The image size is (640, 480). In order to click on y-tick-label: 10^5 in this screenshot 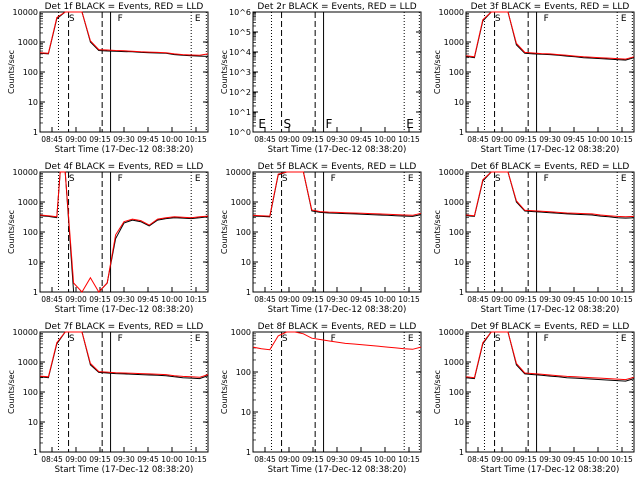, I will do `click(240, 32)`.